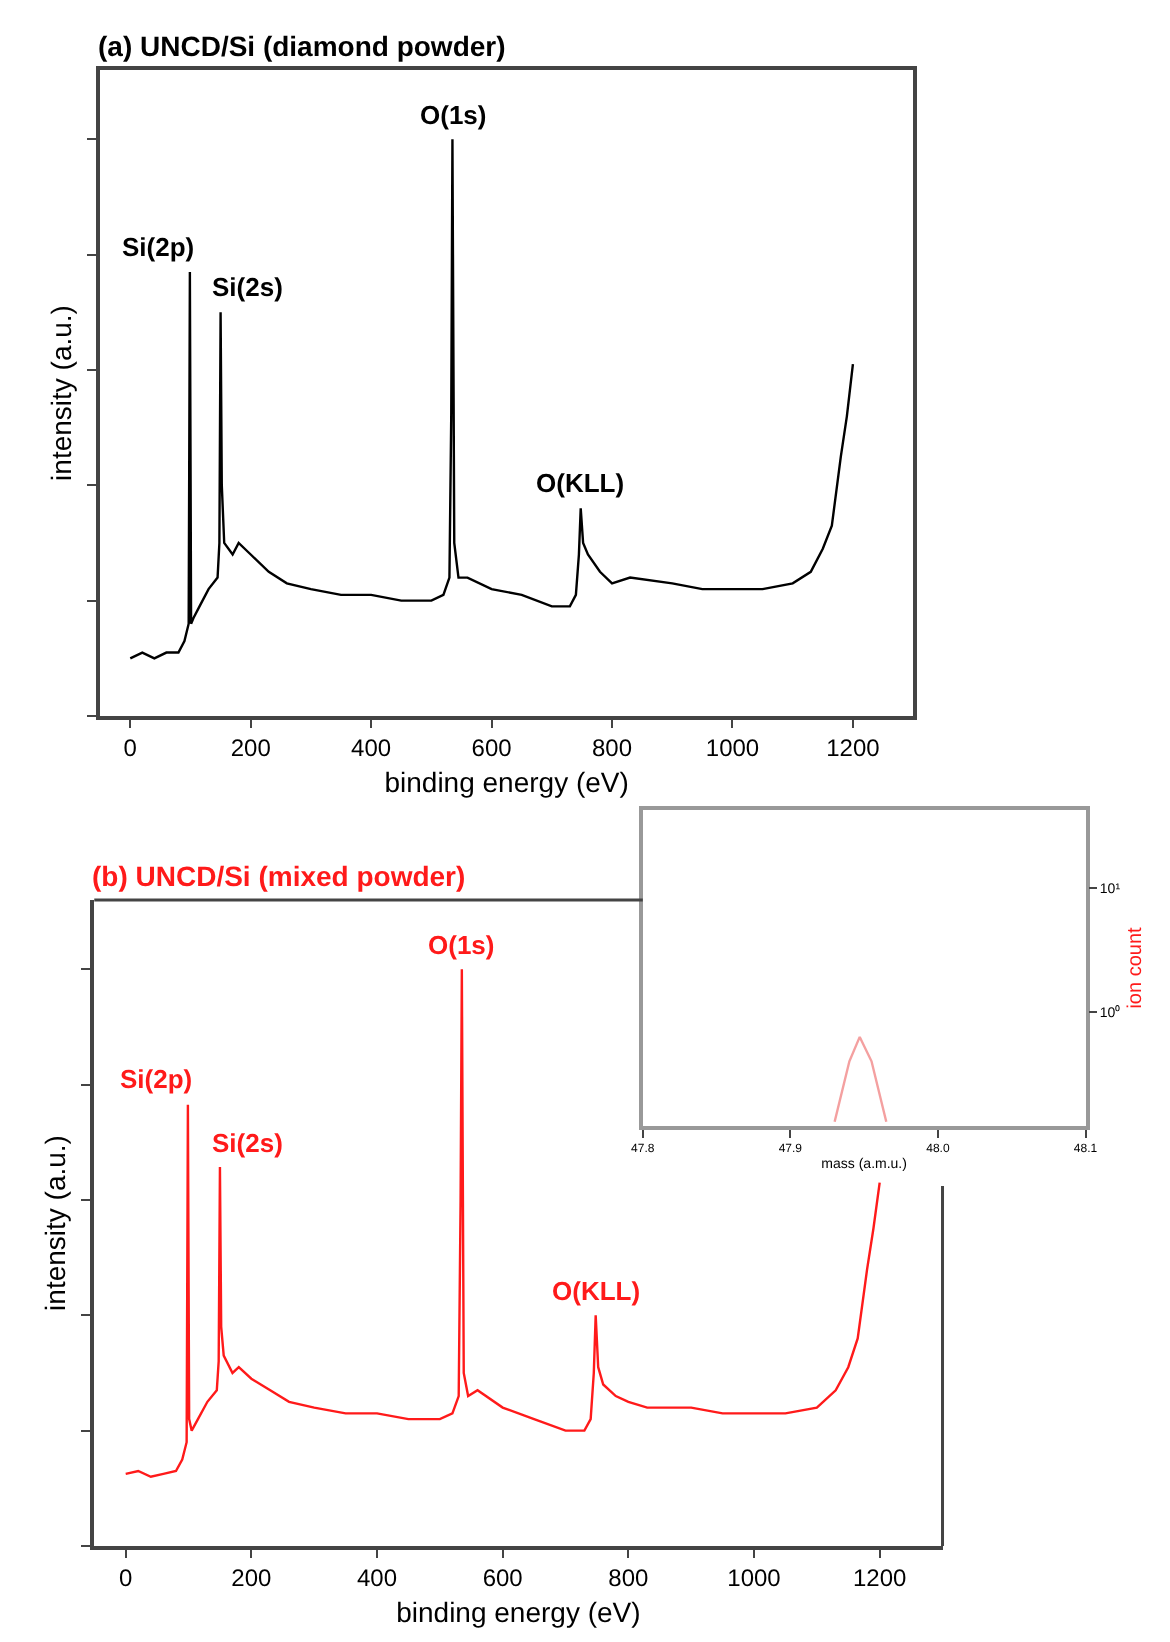 The height and width of the screenshot is (1642, 1170). I want to click on chart-title: (a) UNCD/Si (diamond powder), so click(302, 46).